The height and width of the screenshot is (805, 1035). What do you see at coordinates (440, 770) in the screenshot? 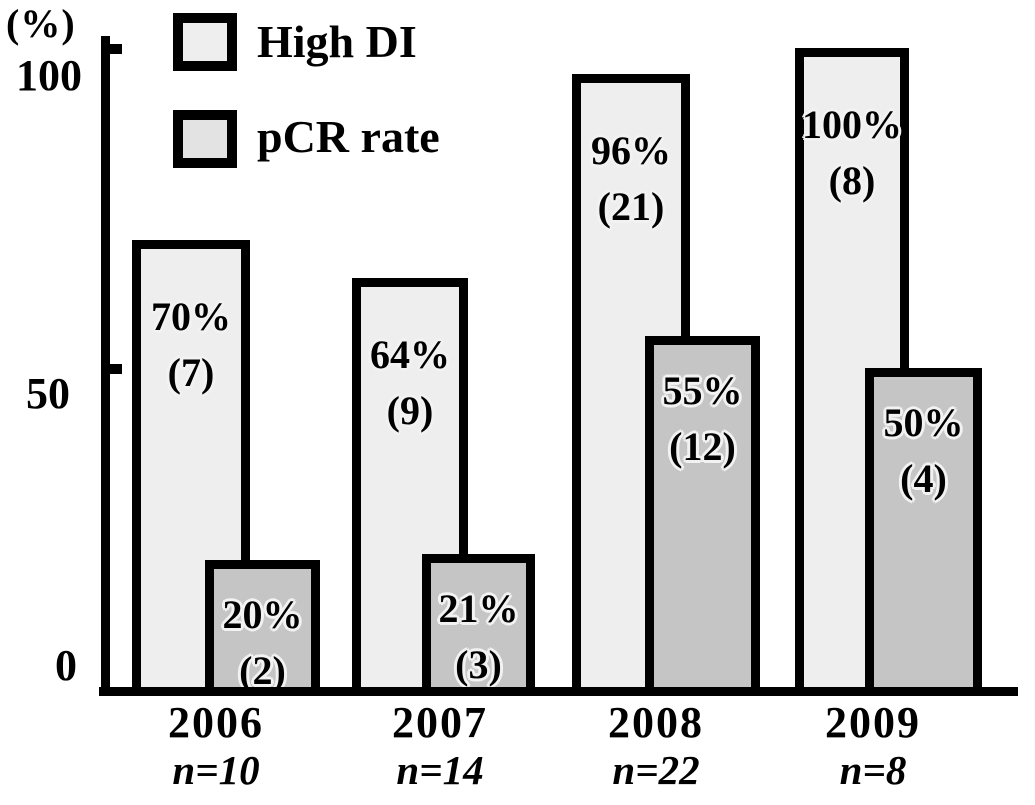
I see `x-axis-sample-size-label: n=14` at bounding box center [440, 770].